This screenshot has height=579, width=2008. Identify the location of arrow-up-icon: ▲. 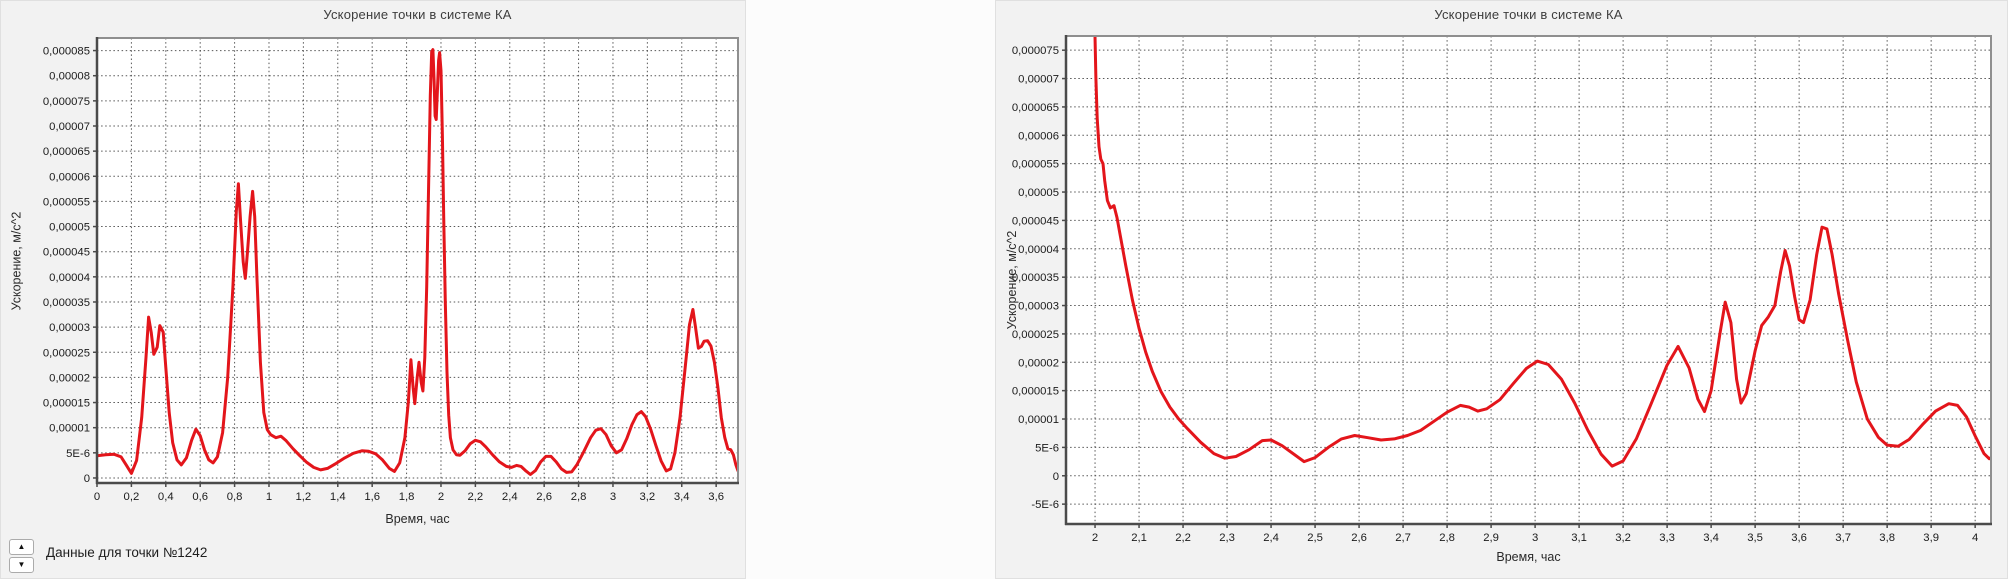
(21, 546).